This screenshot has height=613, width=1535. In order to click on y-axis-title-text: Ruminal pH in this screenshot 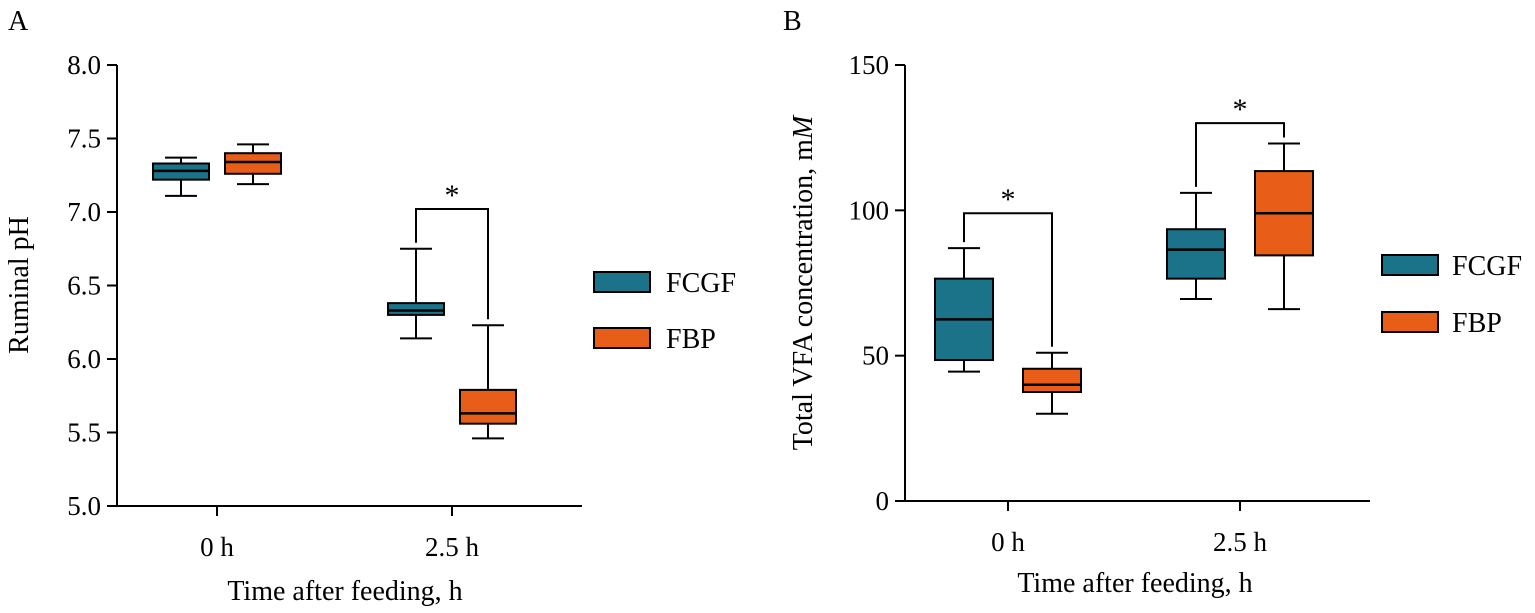, I will do `click(19, 285)`.